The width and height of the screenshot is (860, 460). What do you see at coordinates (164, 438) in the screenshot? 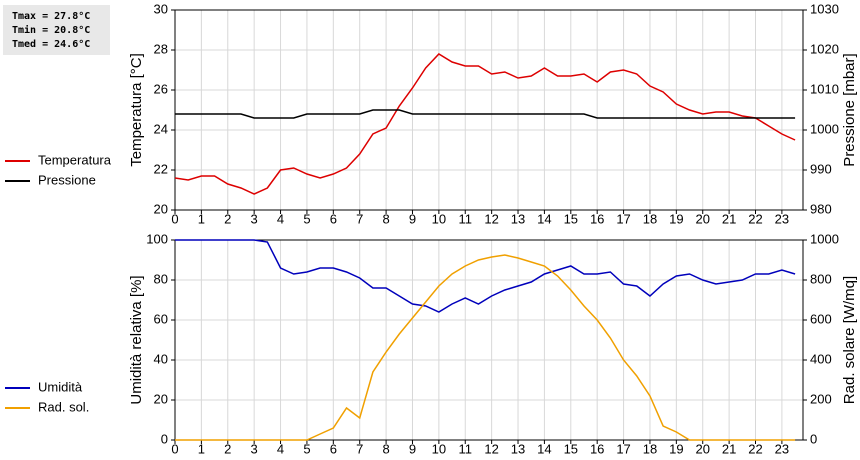
I see `y-tick-label: 0` at bounding box center [164, 438].